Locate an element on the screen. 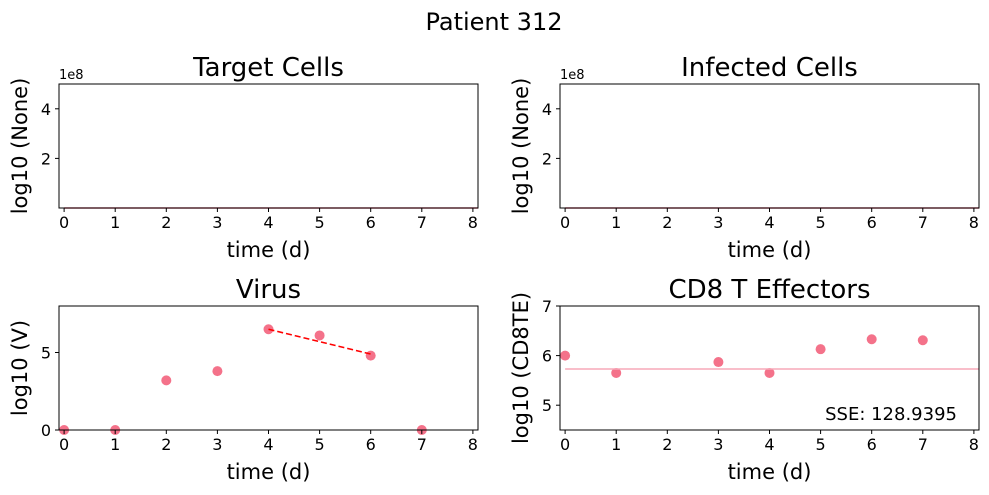 Image resolution: width=989 pixels, height=495 pixels. panel-1-x-tick-label-7: 7 is located at coordinates (422, 222).